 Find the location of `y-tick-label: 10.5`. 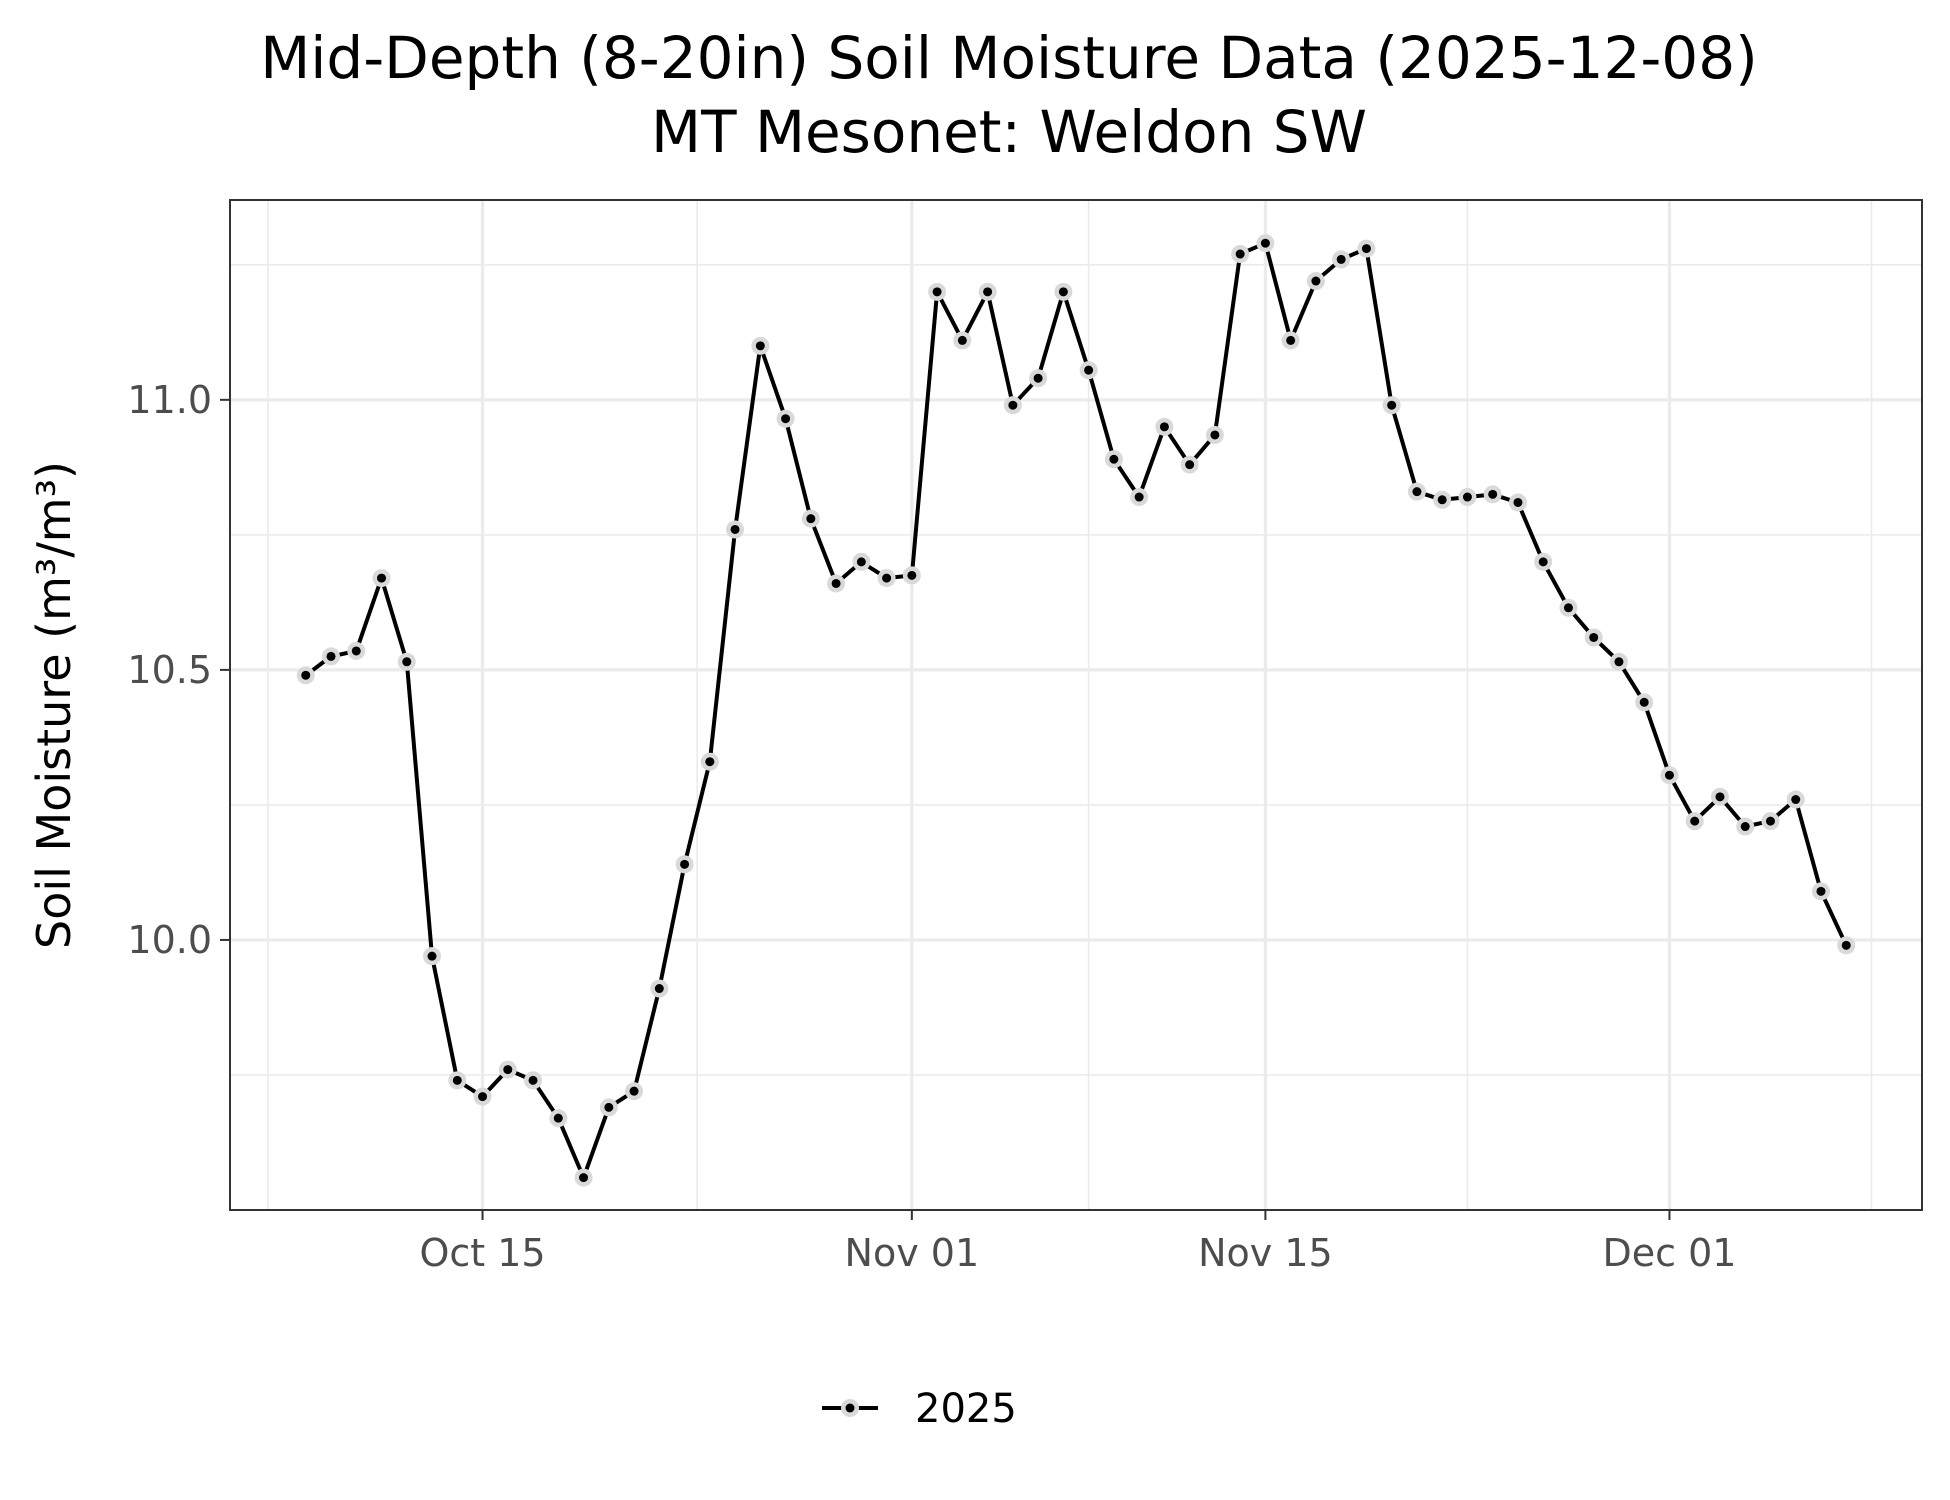

y-tick-label: 10.5 is located at coordinates (169, 670).